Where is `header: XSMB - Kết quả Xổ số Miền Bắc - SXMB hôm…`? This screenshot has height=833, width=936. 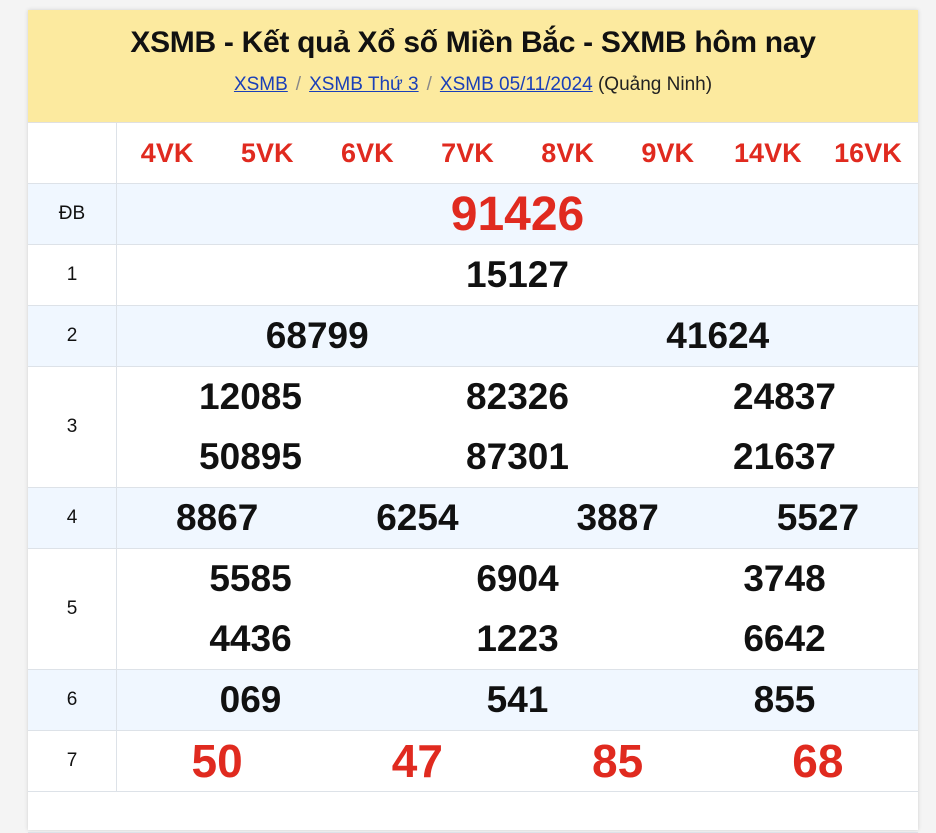 header: XSMB - Kết quả Xổ số Miền Bắc - SXMB hôm… is located at coordinates (473, 66).